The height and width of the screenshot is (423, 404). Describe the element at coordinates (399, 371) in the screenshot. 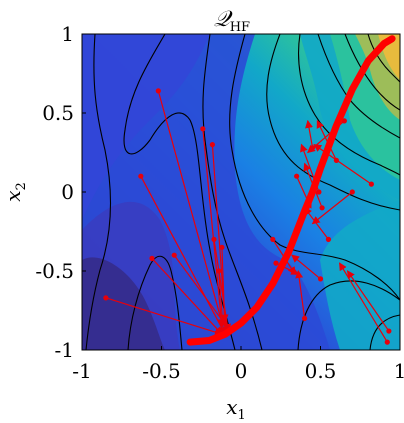

I see `x-tick-label: 1` at that location.